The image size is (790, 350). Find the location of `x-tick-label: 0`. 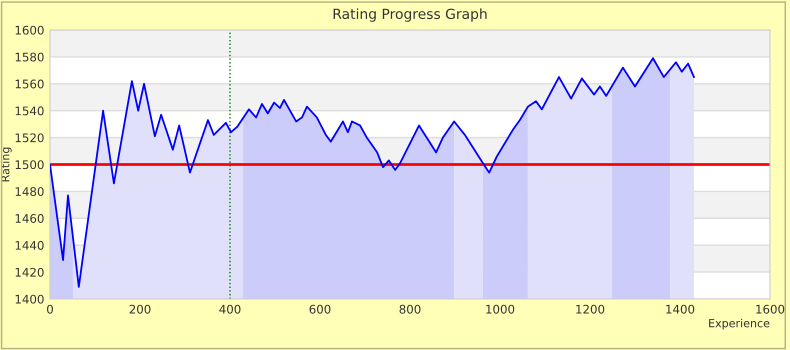

x-tick-label: 0 is located at coordinates (50, 309).